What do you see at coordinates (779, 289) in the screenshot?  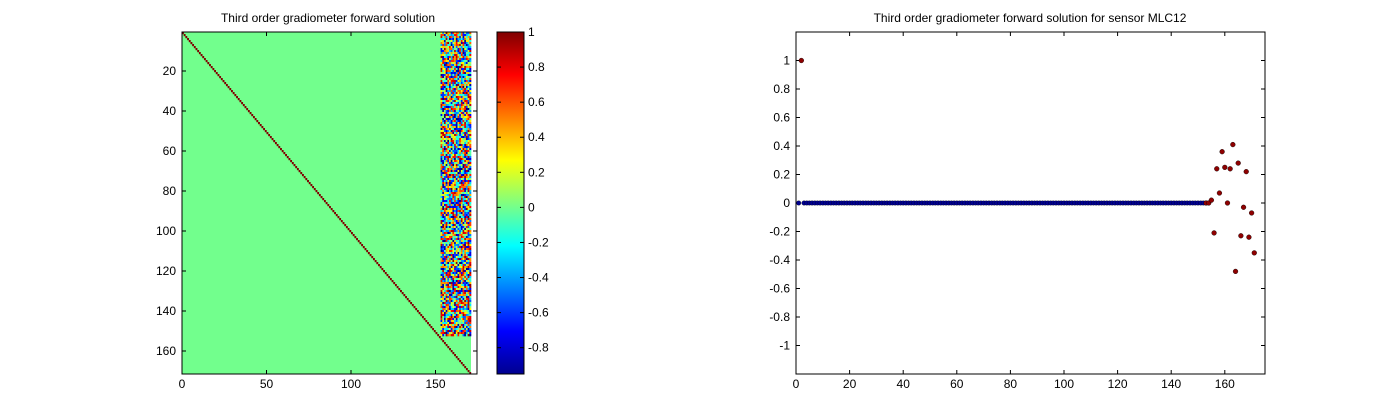 I see `scatter-y-tick-label: -0.6` at bounding box center [779, 289].